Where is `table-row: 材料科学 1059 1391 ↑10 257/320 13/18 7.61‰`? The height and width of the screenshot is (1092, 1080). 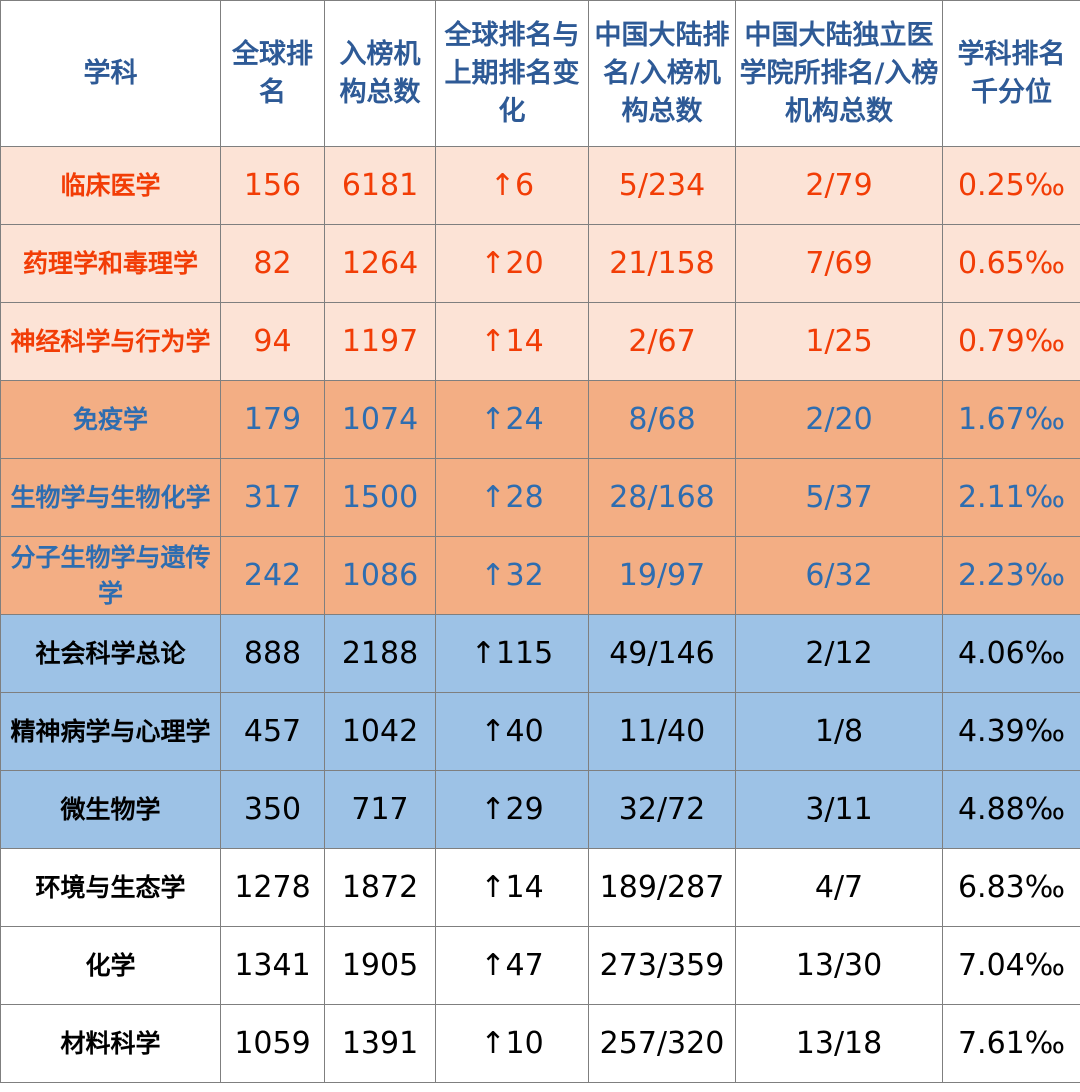 table-row: 材料科学 1059 1391 ↑10 257/320 13/18 7.61‰ is located at coordinates (540, 1043).